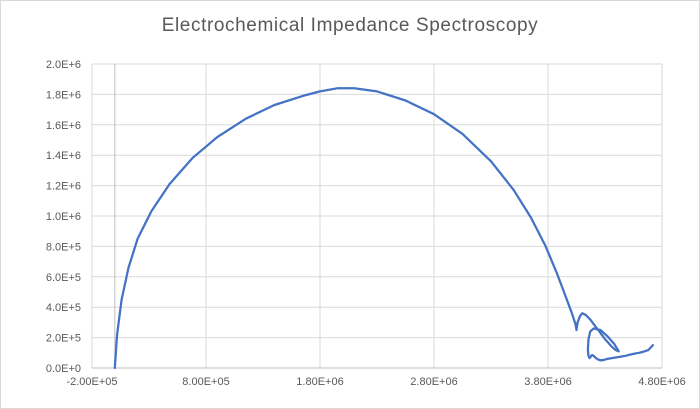 The width and height of the screenshot is (700, 409). What do you see at coordinates (63, 369) in the screenshot?
I see `y-tick-label: 0.0E+0` at bounding box center [63, 369].